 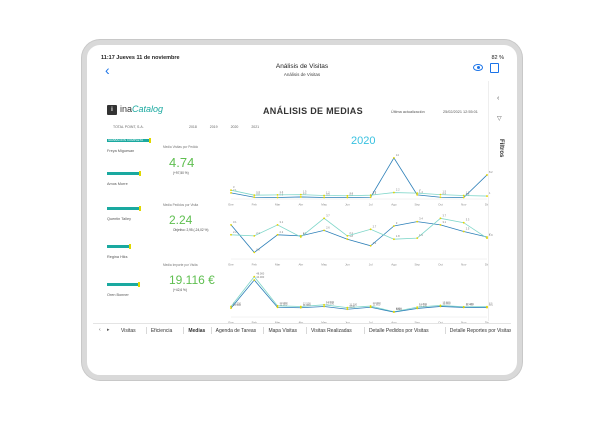 I want to click on tab-detalle-reportes-por-visitas: Detalle Reportes por Visitas, so click(x=480, y=331).